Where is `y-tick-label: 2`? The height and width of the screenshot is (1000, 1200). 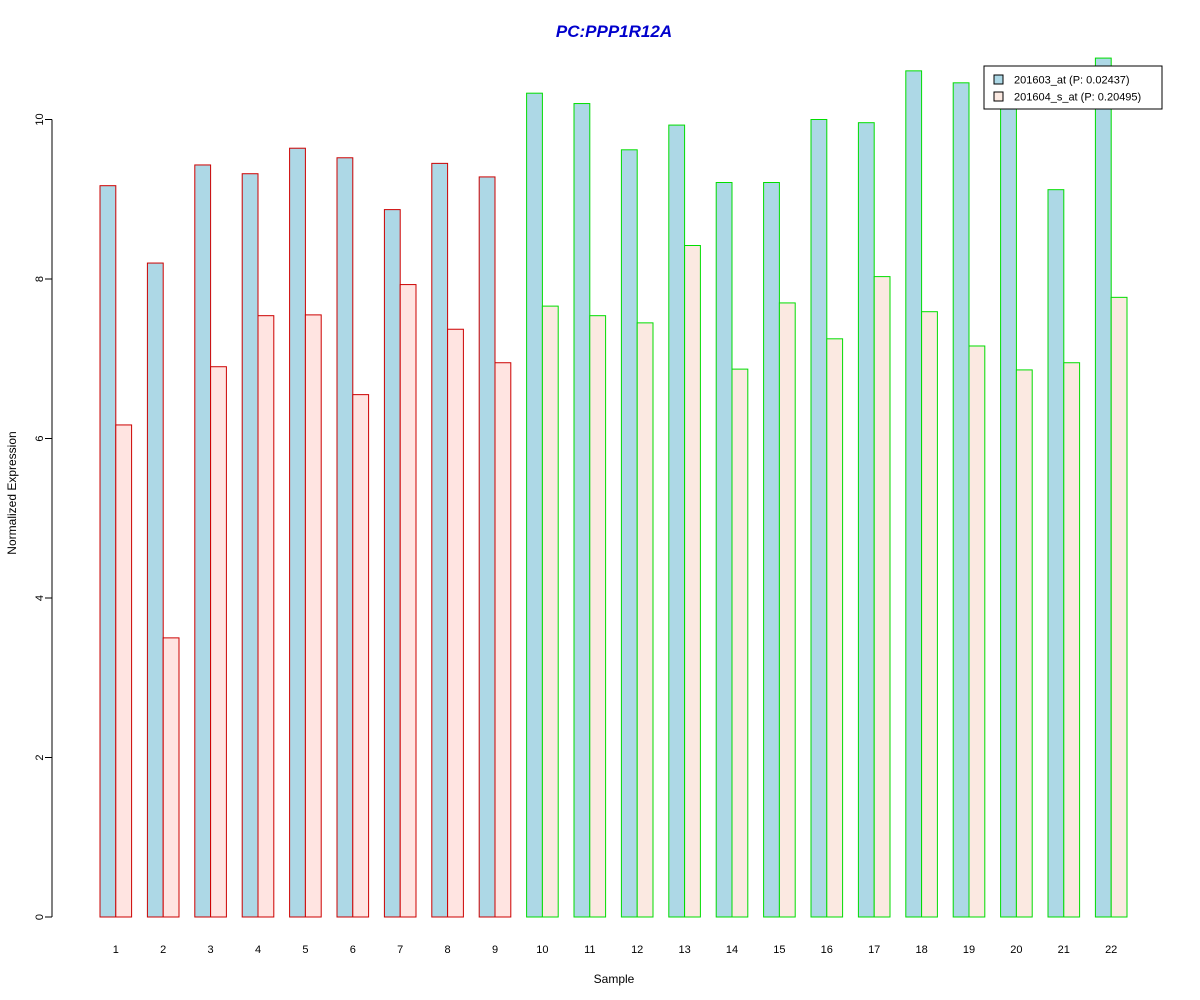 y-tick-label: 2 is located at coordinates (40, 757).